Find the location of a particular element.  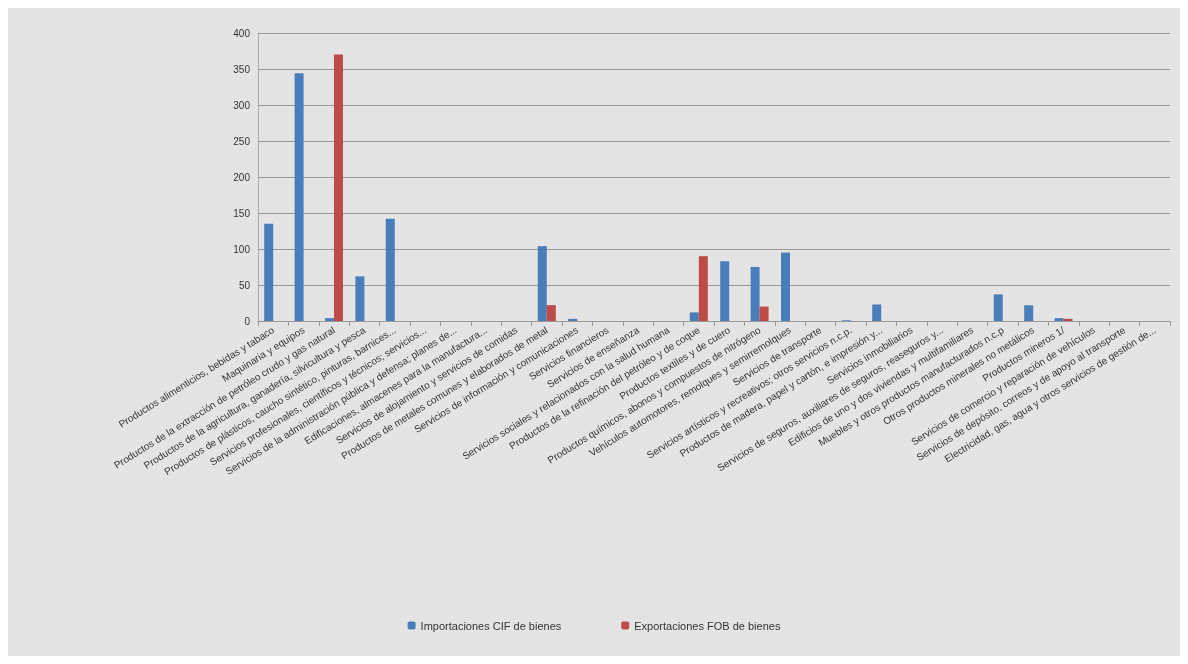

y-tick-label: 100 is located at coordinates (242, 249).